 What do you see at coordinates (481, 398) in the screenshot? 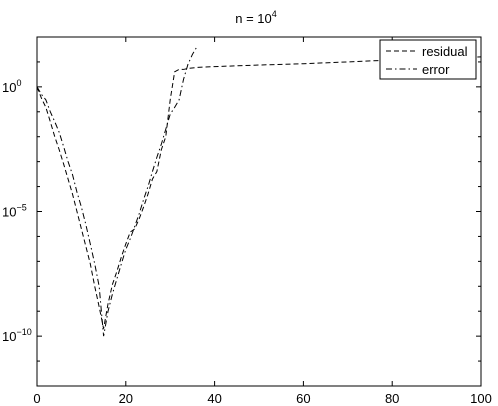
I see `x-tick-label: 100` at bounding box center [481, 398].